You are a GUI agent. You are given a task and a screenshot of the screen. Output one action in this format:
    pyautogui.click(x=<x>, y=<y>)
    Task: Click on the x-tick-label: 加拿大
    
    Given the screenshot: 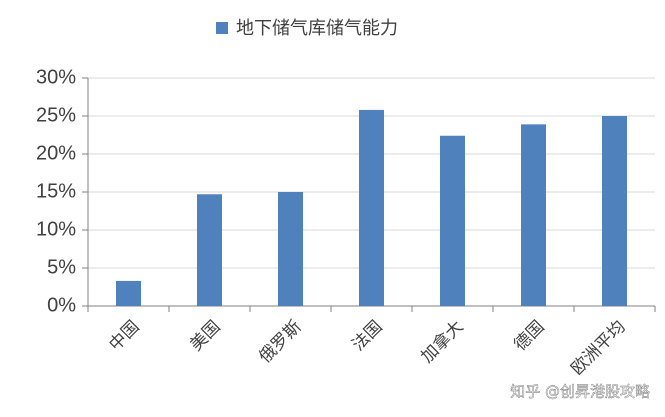 What is the action you would take?
    pyautogui.click(x=442, y=341)
    